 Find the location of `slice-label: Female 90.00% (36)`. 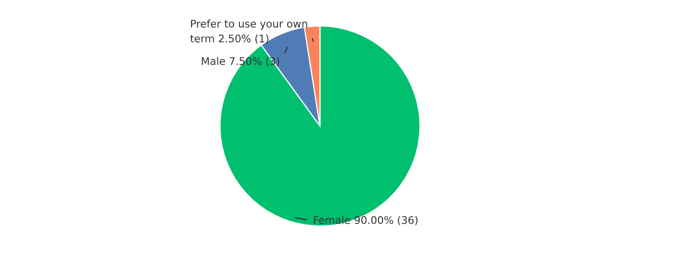

slice-label: Female 90.00% (36) is located at coordinates (366, 221).